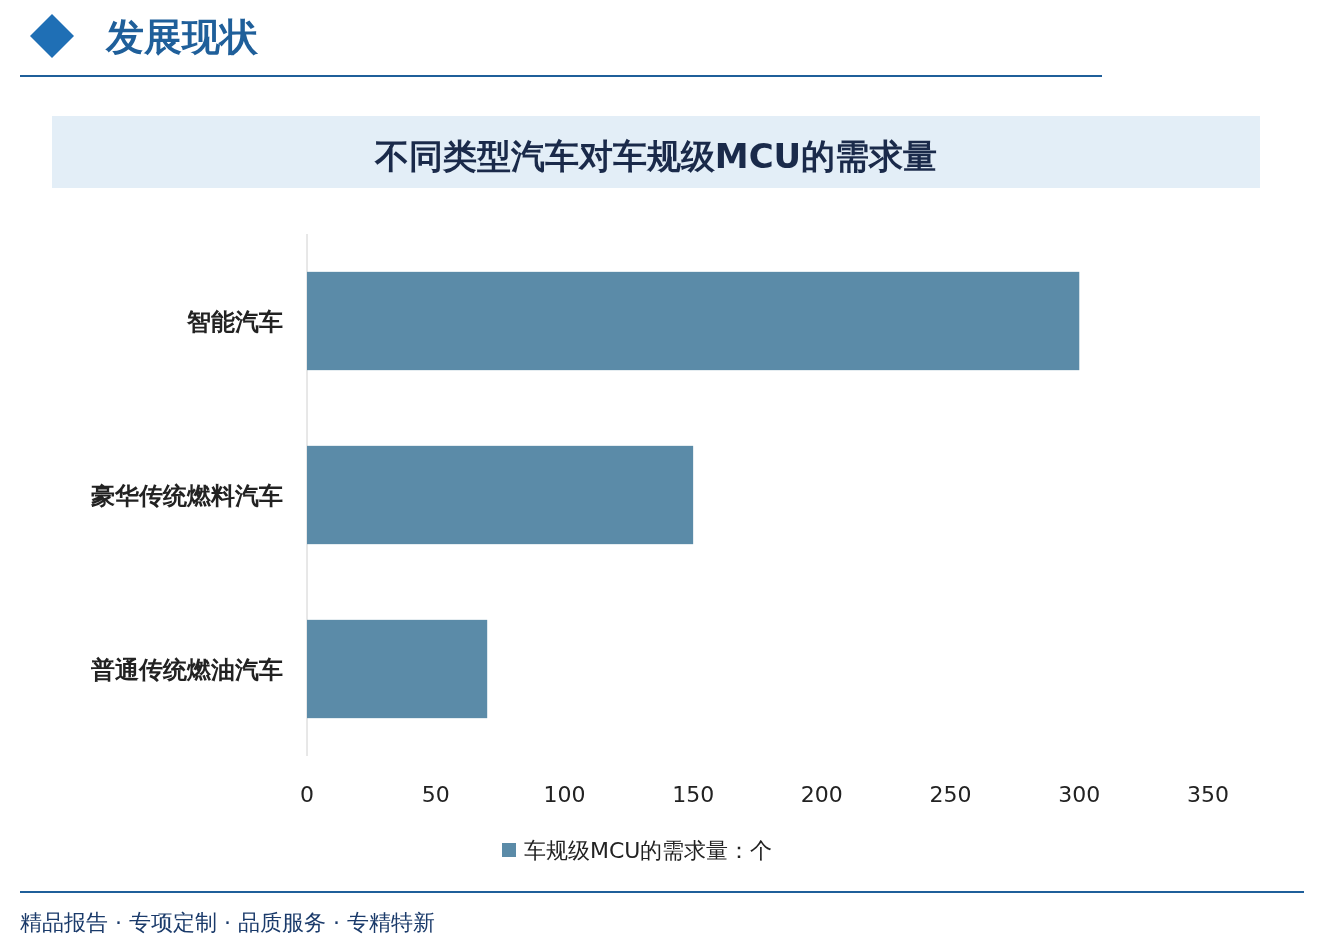  I want to click on x-tick-label: 100, so click(564, 794).